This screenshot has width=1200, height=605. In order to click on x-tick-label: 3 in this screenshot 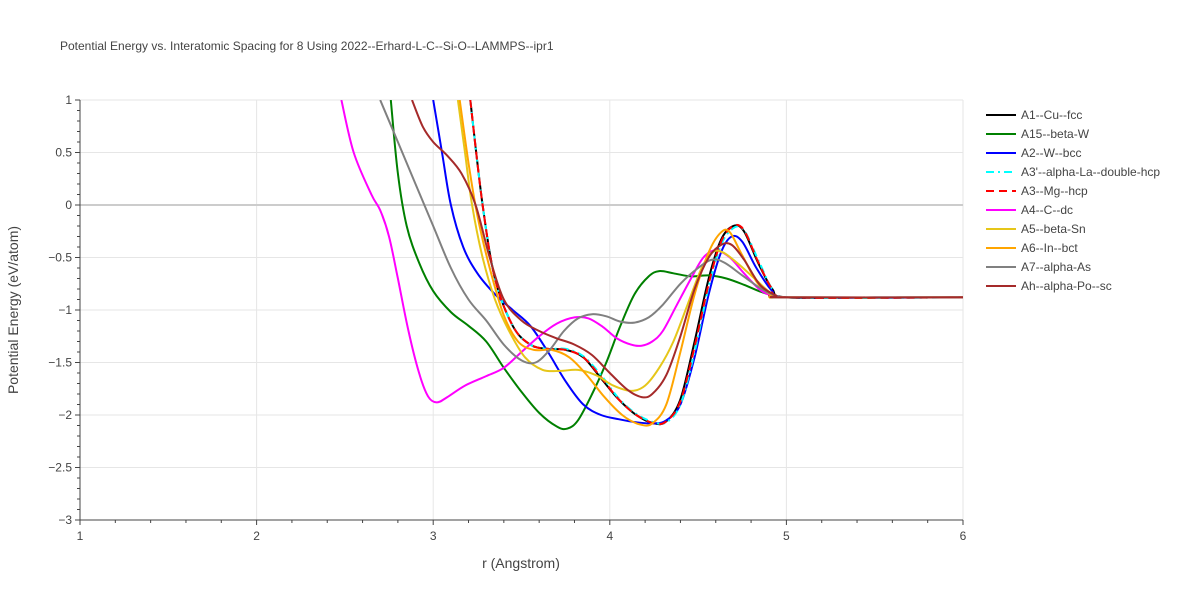, I will do `click(433, 536)`.